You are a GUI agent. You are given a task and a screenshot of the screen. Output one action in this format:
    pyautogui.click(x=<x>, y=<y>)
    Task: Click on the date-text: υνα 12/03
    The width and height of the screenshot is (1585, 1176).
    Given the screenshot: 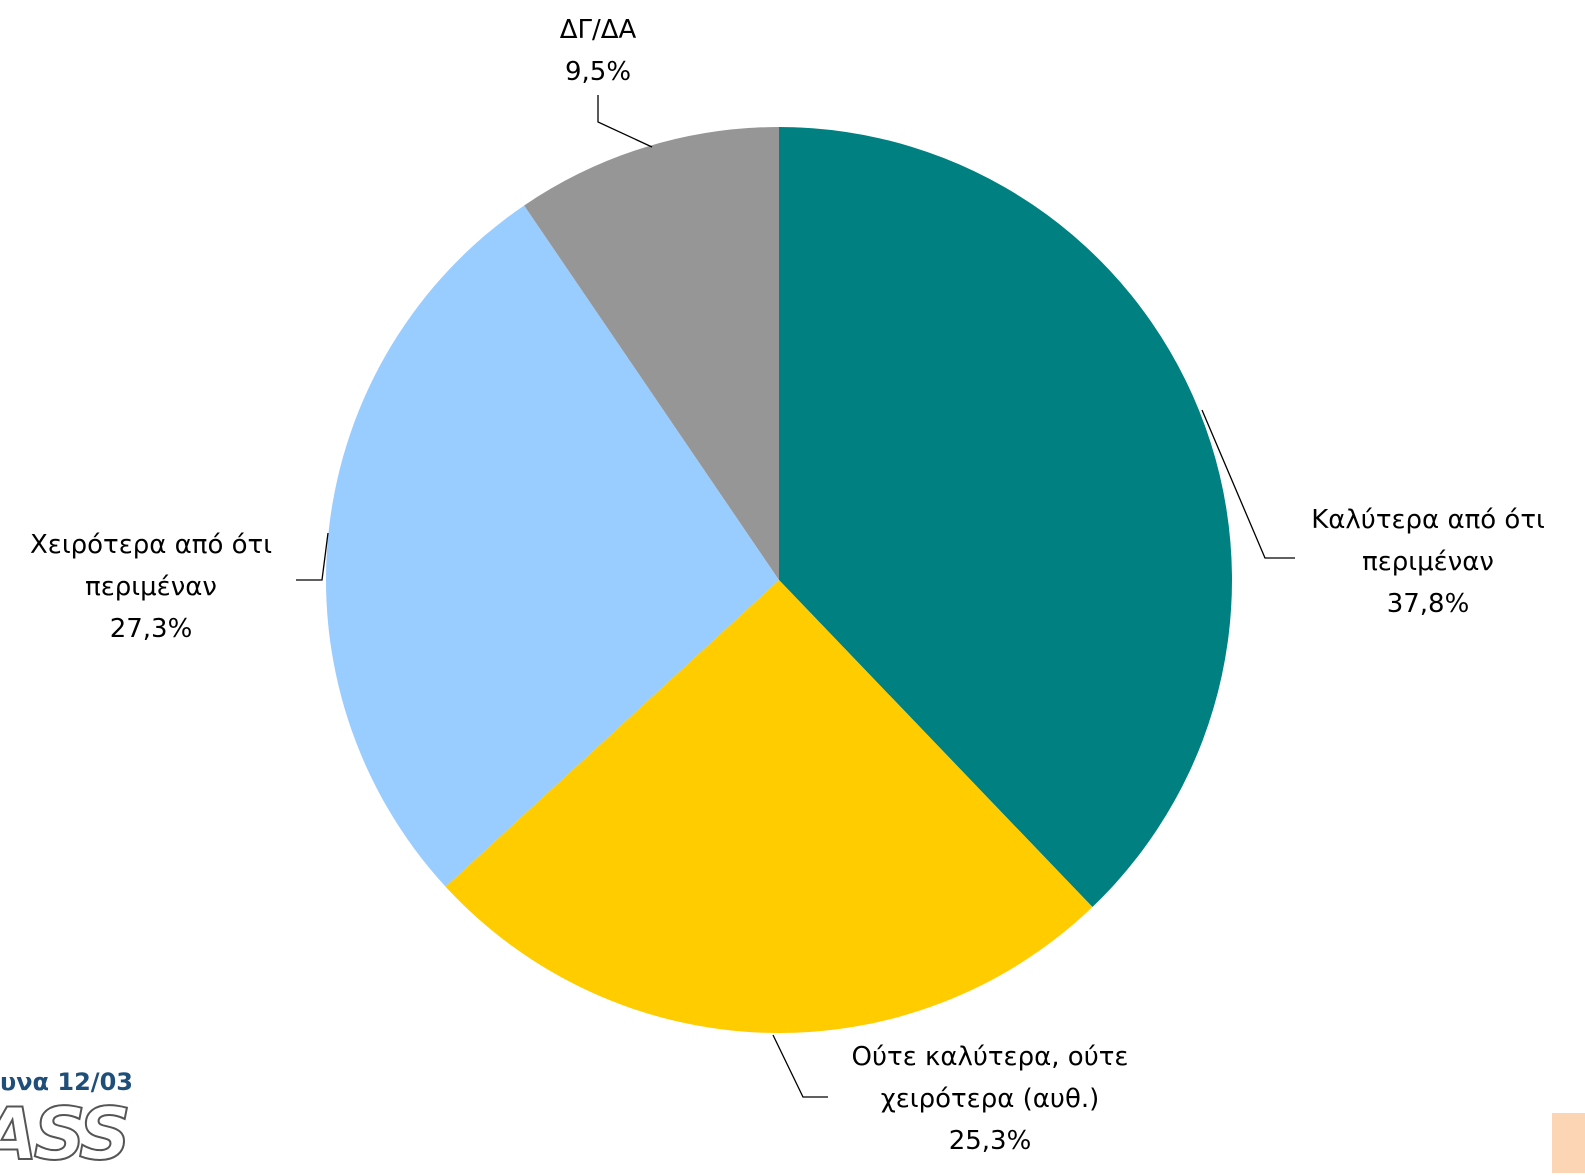 What is the action you would take?
    pyautogui.click(x=66, y=1082)
    